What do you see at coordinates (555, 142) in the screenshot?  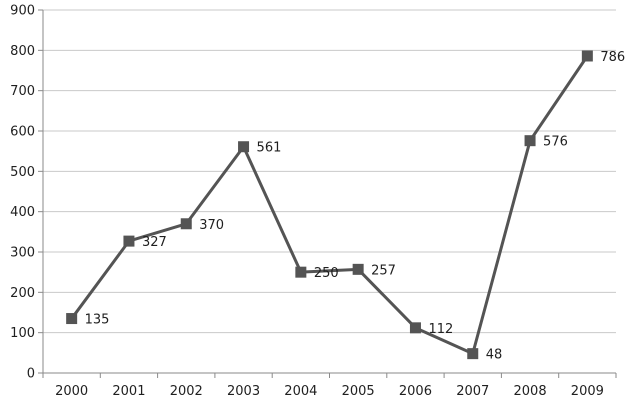 I see `data-label: 576` at bounding box center [555, 142].